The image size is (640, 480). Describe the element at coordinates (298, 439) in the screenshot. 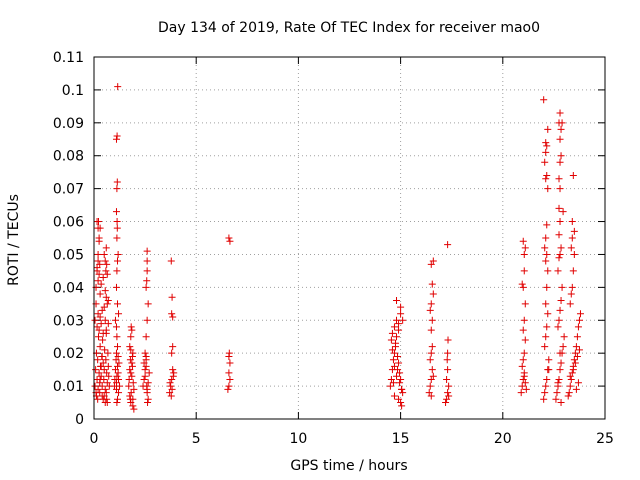

I see `x-tick-label: 10` at that location.